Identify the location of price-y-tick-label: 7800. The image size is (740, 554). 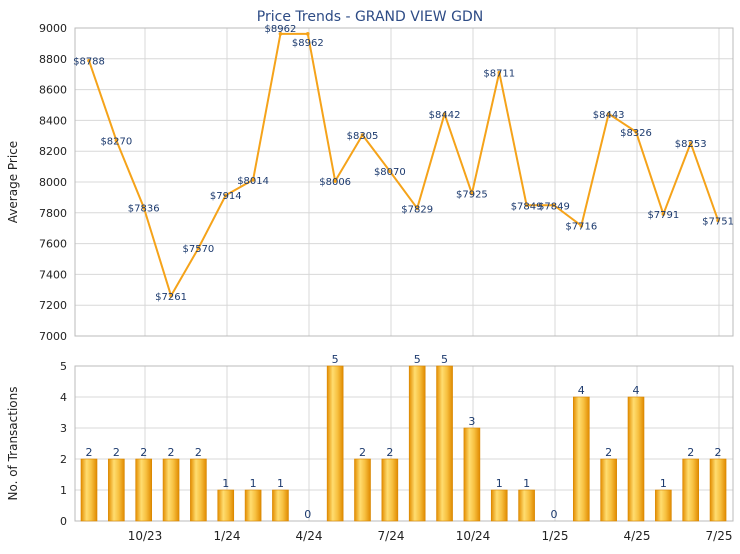
(53, 213).